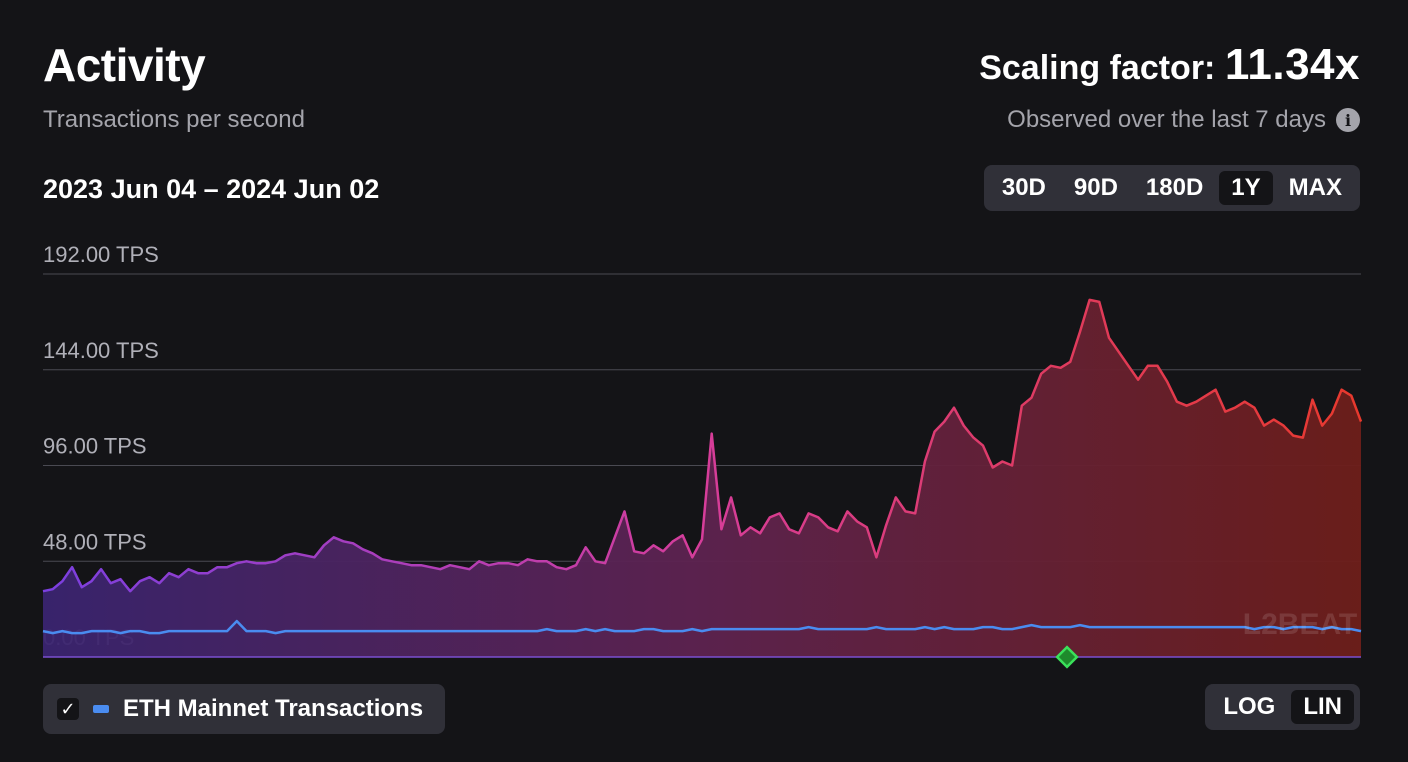 The width and height of the screenshot is (1408, 762). What do you see at coordinates (1023, 187) in the screenshot?
I see `period-30d-button: 30D` at bounding box center [1023, 187].